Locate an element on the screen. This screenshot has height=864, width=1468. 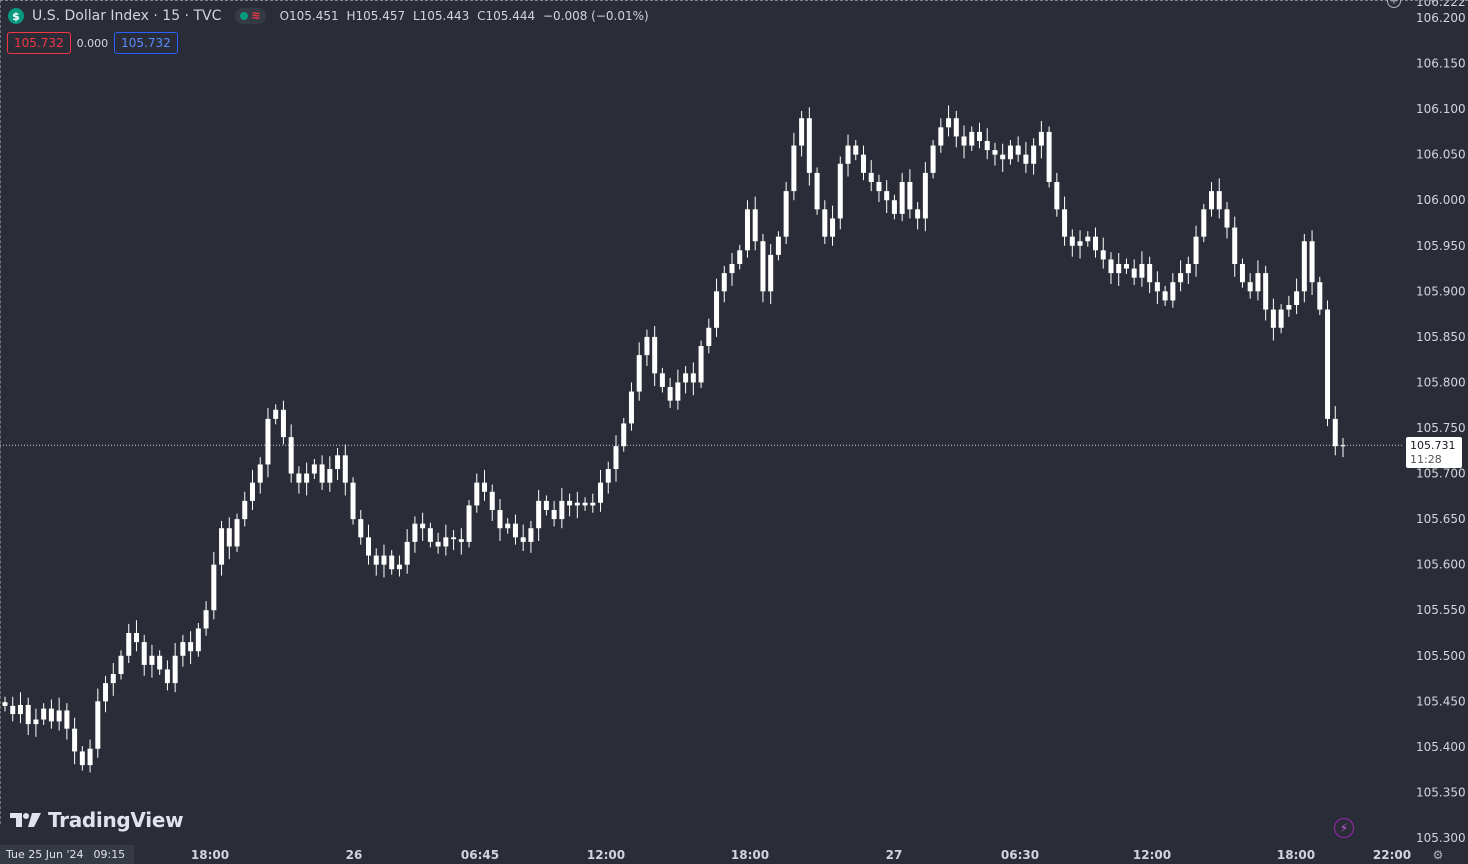
x-tick-label: 22:00 is located at coordinates (1392, 855).